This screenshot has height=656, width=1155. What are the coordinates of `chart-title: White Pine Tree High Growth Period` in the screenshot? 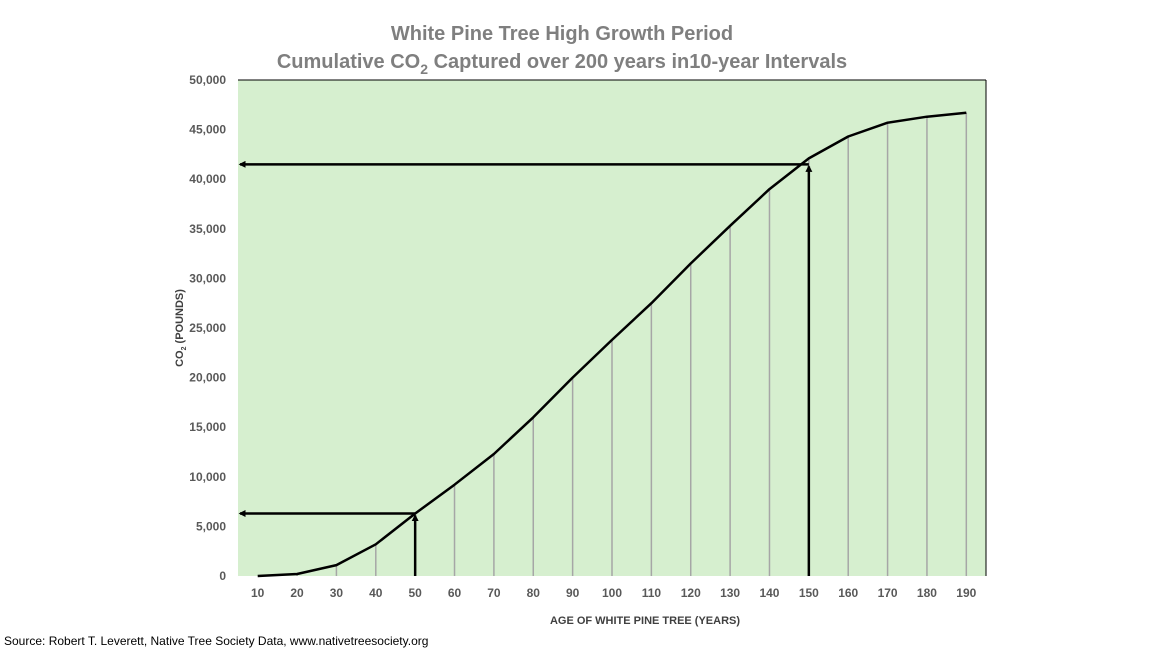 It's located at (562, 34).